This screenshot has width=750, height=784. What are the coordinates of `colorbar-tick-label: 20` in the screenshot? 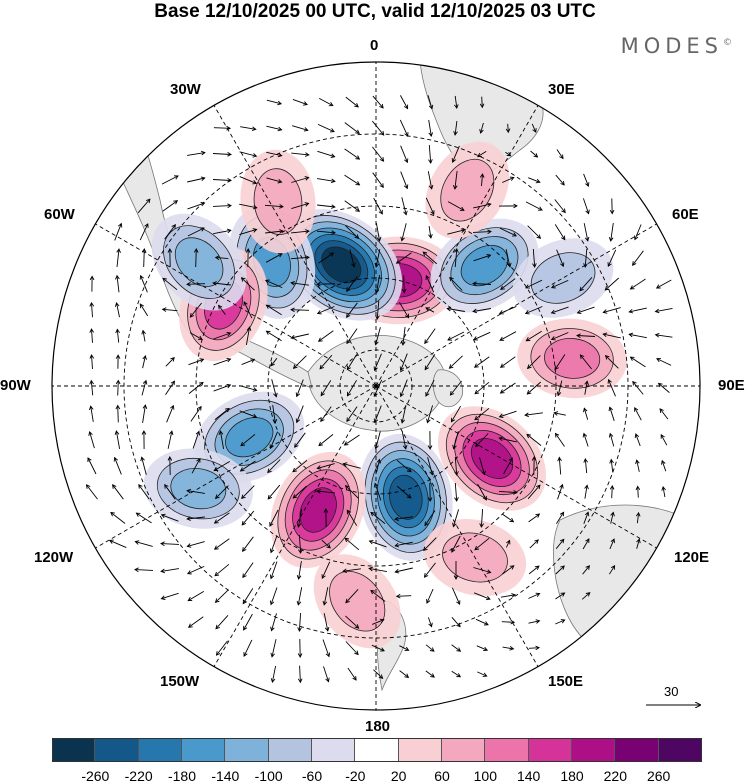 It's located at (399, 776).